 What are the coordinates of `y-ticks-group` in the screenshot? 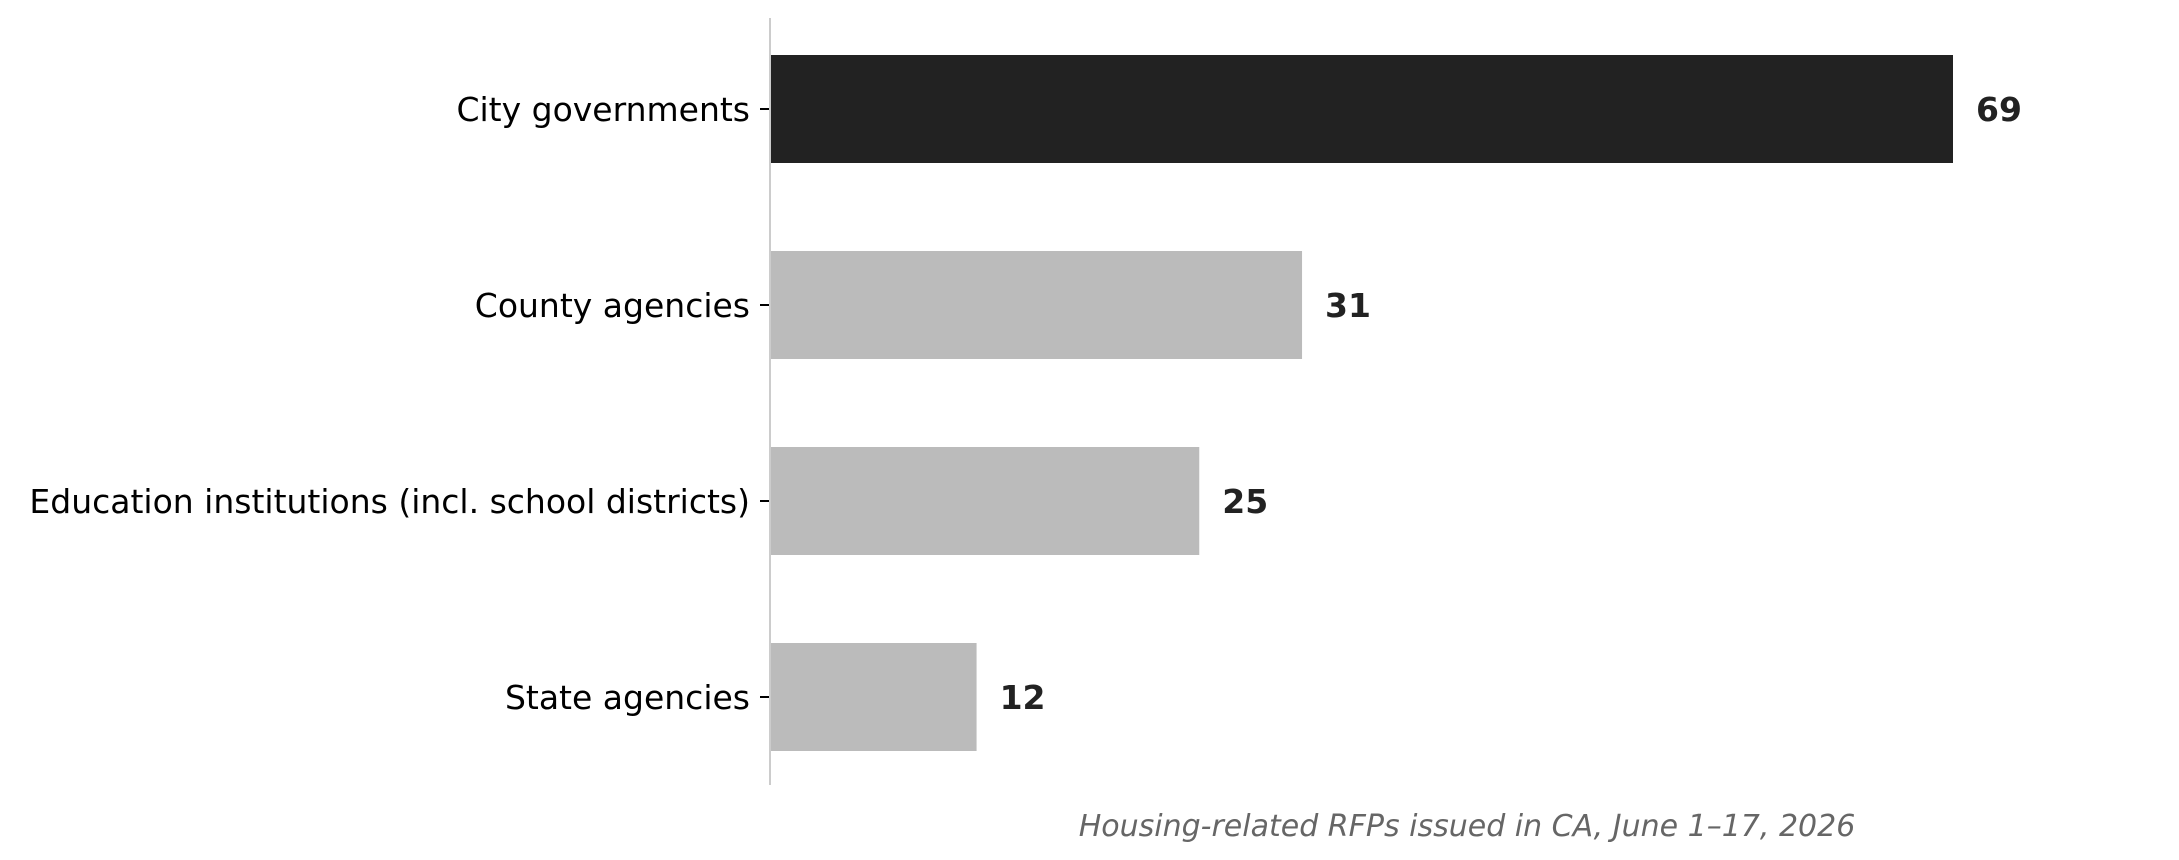 It's located at (764, 403).